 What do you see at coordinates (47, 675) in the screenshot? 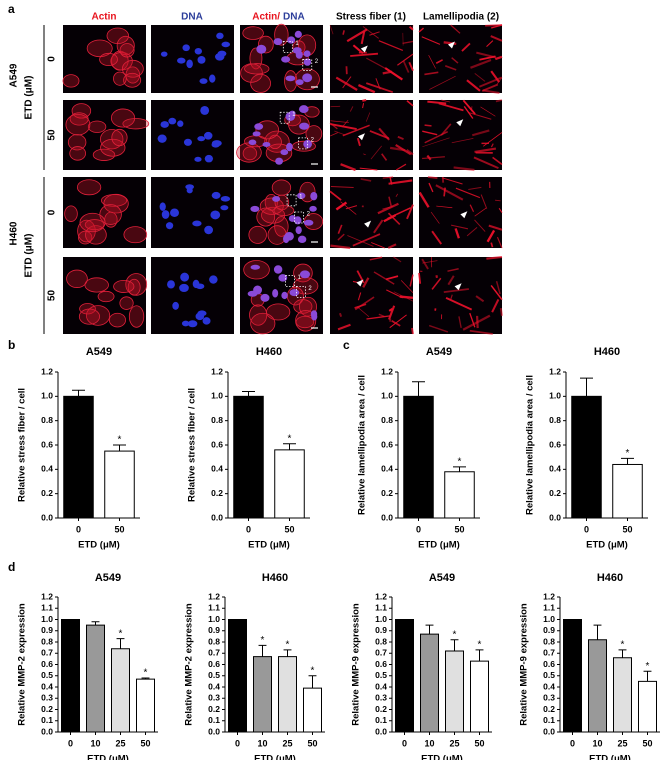
I see `y-tick-label: 0.5` at bounding box center [47, 675].